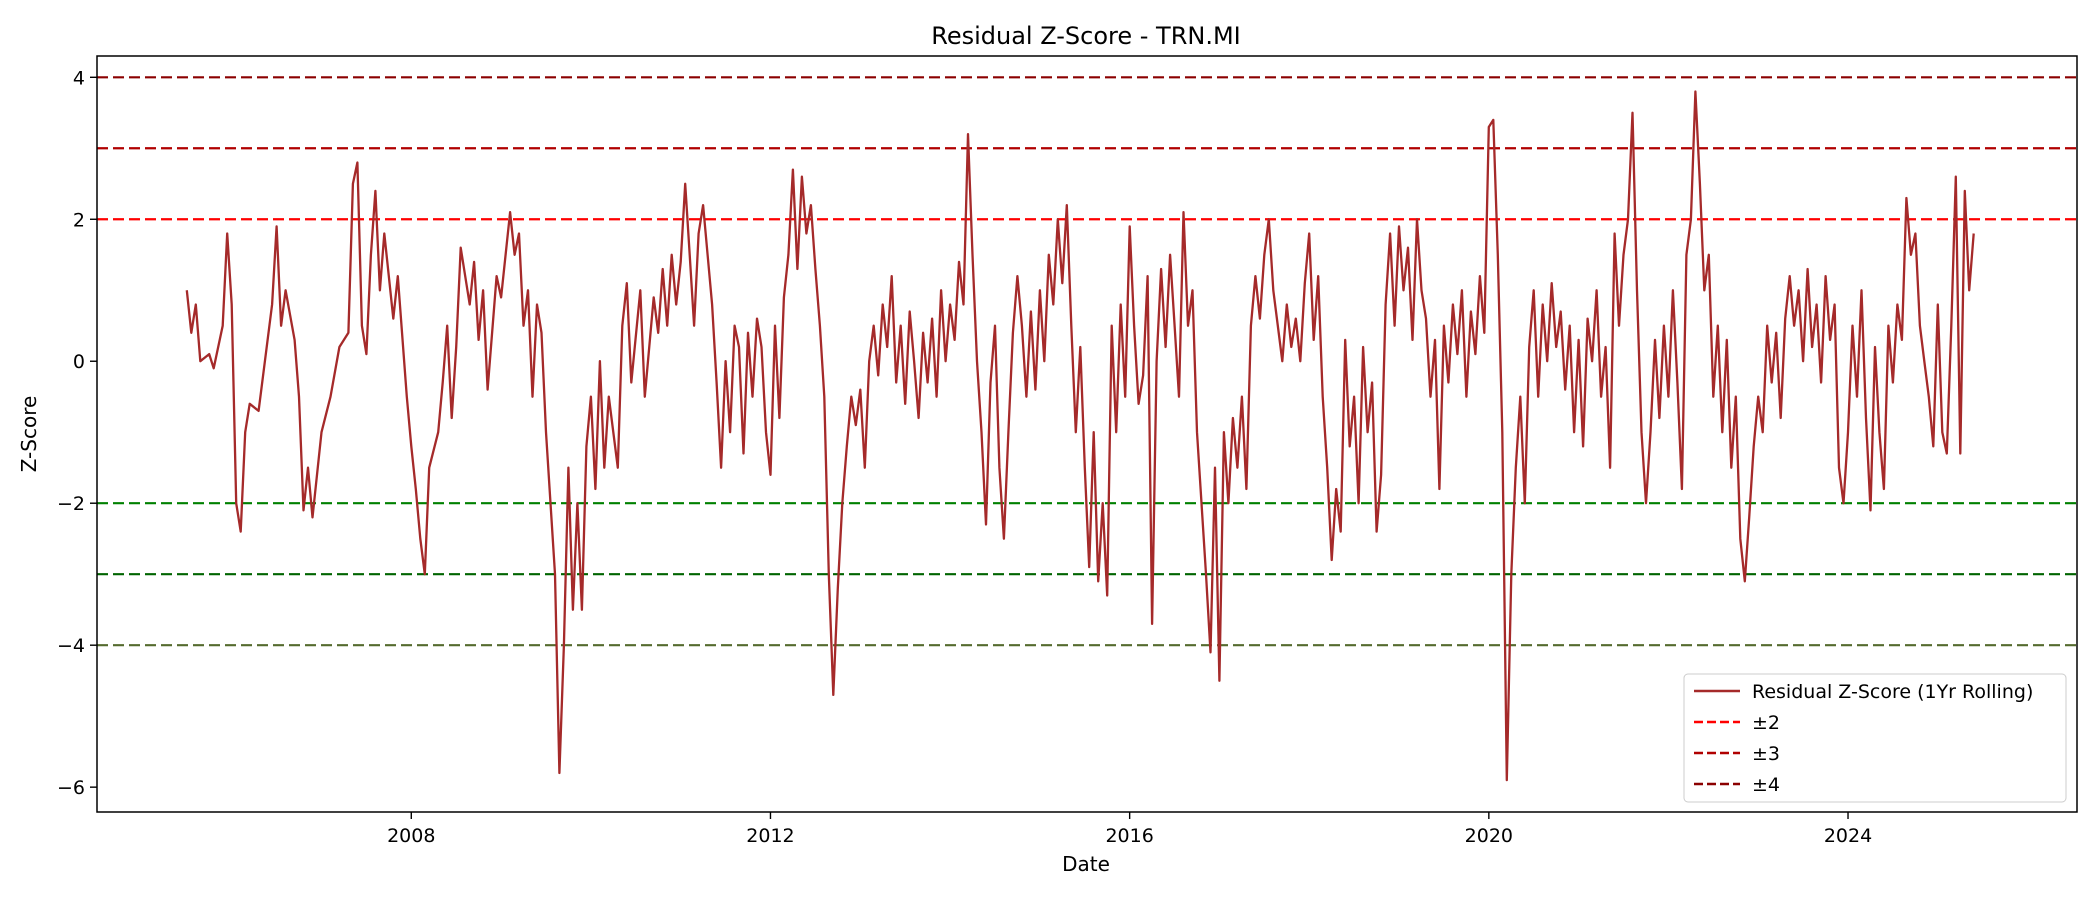 This screenshot has width=2100, height=900. I want to click on y-tick-label-3: −2, so click(71, 504).